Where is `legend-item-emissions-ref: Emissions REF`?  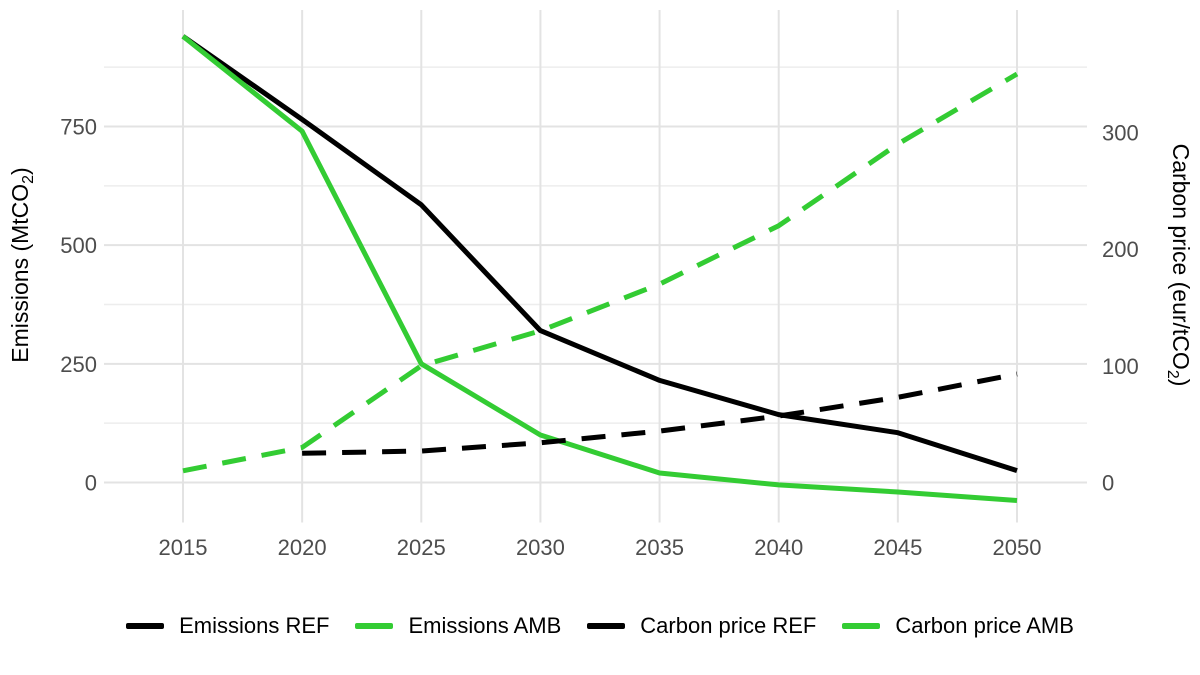 legend-item-emissions-ref: Emissions REF is located at coordinates (227, 626).